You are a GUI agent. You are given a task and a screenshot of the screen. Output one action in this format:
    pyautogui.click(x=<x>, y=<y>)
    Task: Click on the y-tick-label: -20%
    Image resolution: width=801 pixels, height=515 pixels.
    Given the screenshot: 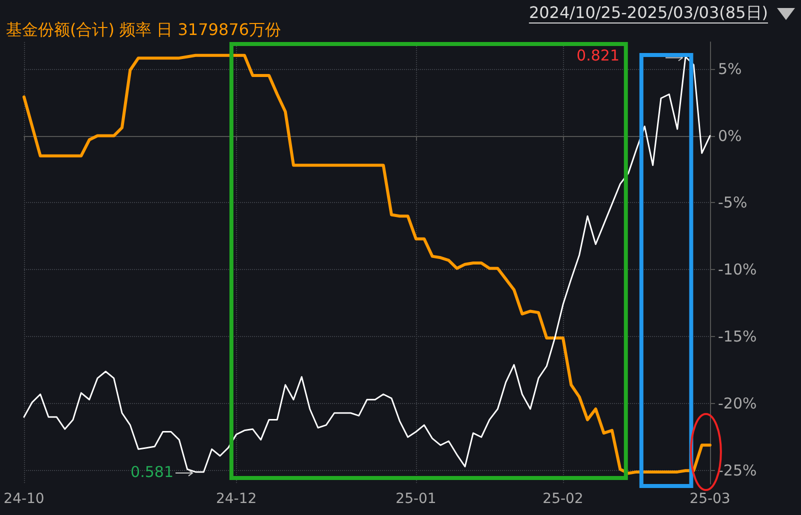 What is the action you would take?
    pyautogui.click(x=737, y=403)
    